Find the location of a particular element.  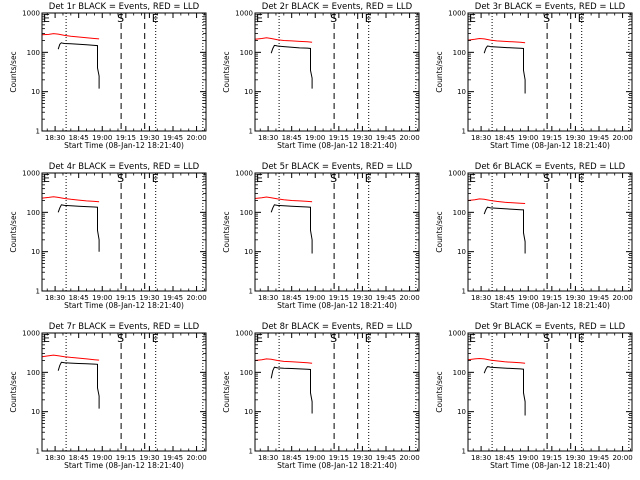

chart-title: Det 4r BLACK = Events, RED = LLD is located at coordinates (124, 167).